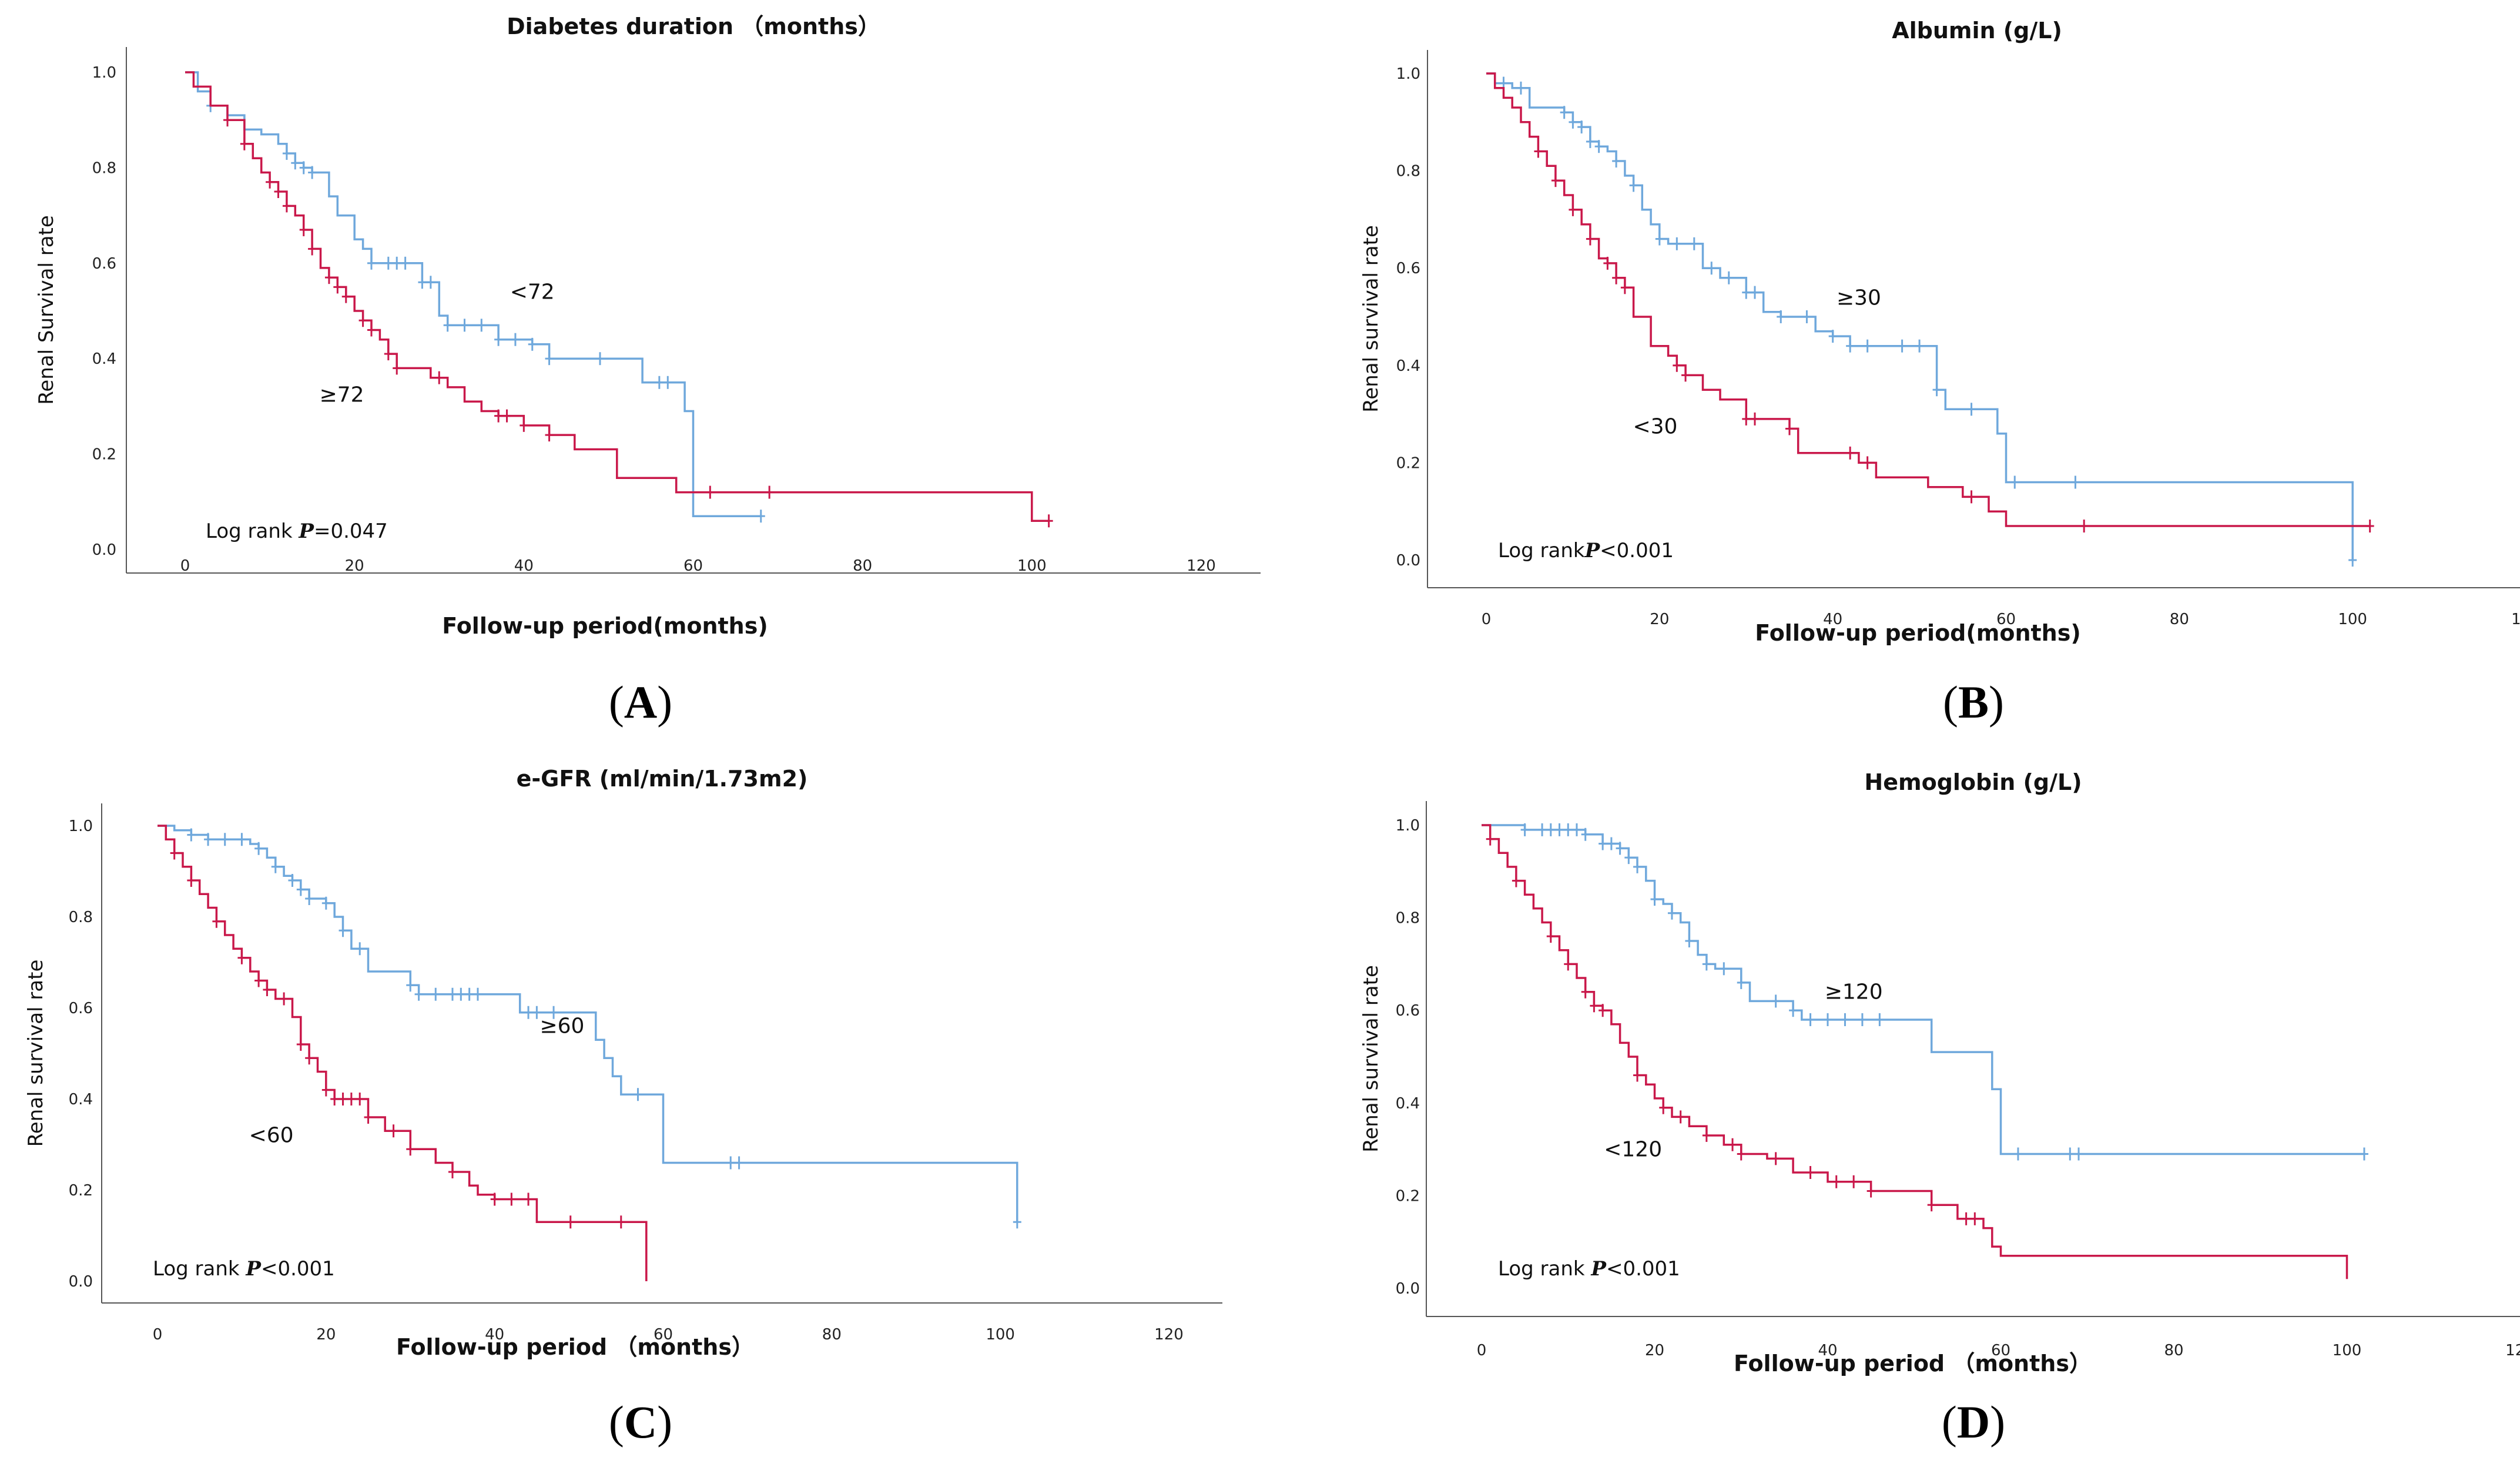 The width and height of the screenshot is (2520, 1464). I want to click on panel-d-letter: (D), so click(1973, 1422).